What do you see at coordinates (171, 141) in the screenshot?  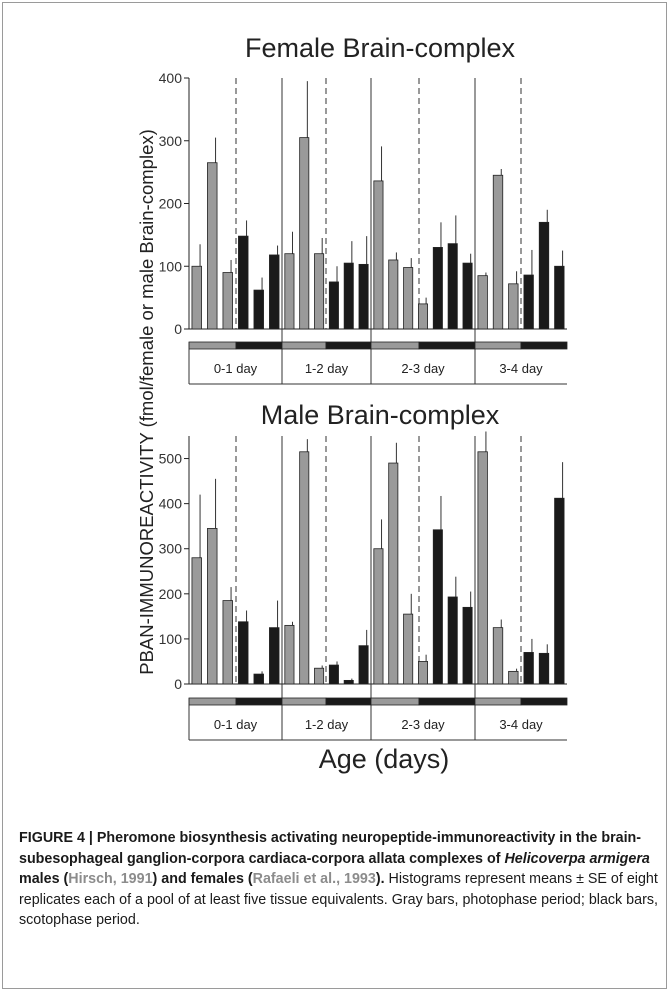 I see `female-y-tick-label: 300` at bounding box center [171, 141].